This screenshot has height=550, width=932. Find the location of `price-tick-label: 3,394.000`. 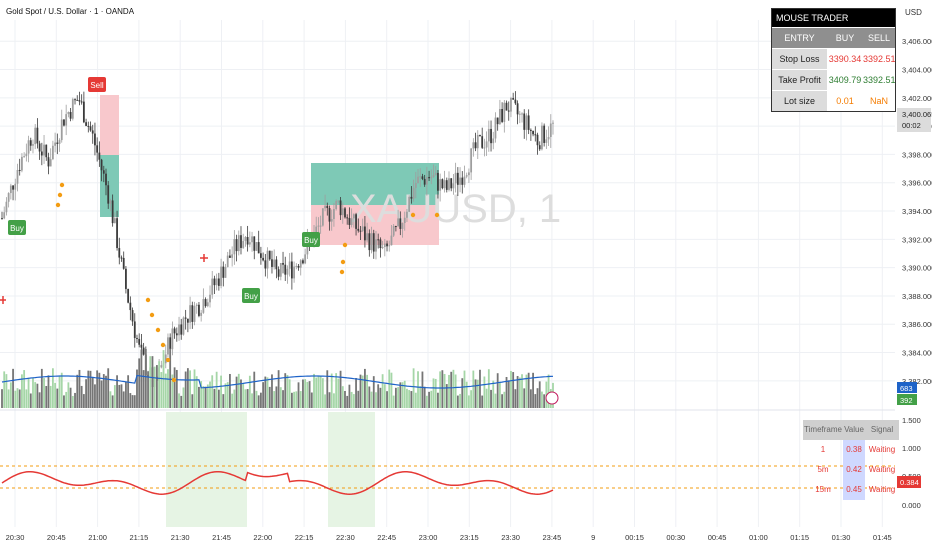

price-tick-label: 3,394.000 is located at coordinates (917, 211).